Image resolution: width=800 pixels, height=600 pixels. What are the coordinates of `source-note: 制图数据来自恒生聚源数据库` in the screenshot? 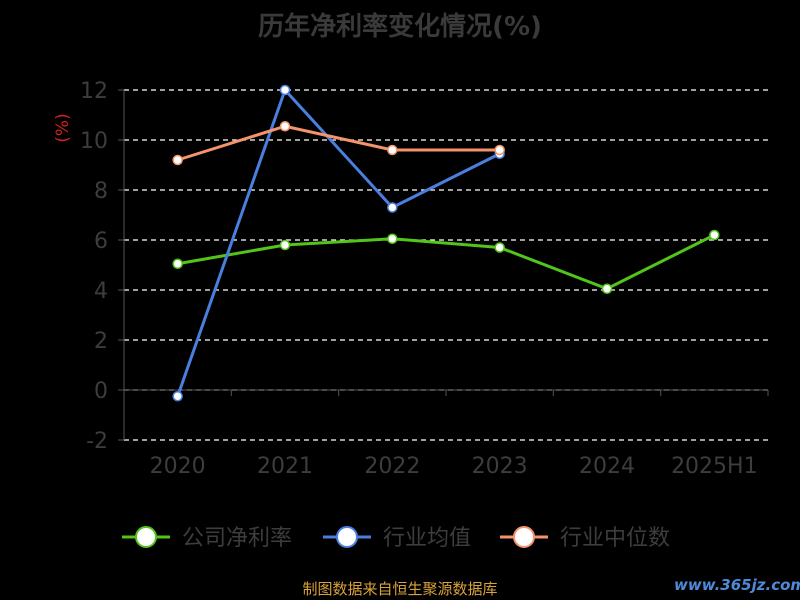 It's located at (400, 589).